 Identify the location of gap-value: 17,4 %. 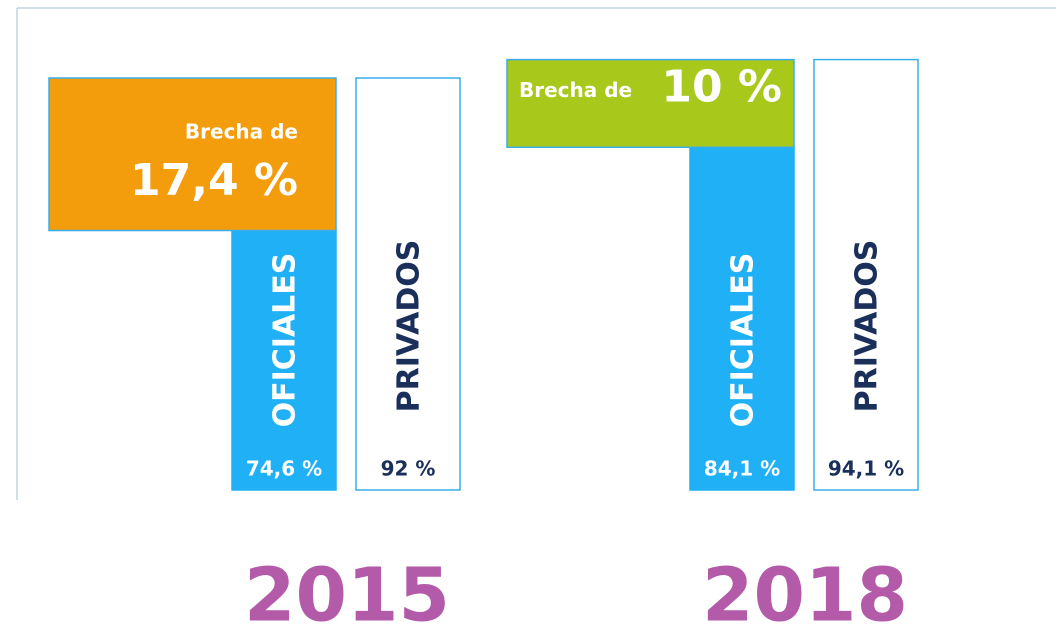
(214, 180).